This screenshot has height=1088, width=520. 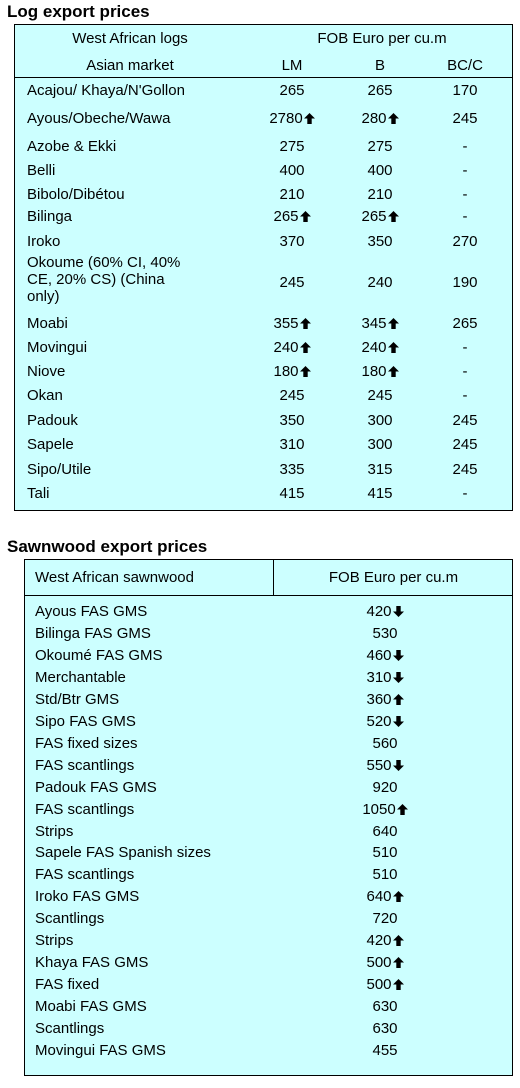 I want to click on log-b-cell-value: 265, so click(x=380, y=90).